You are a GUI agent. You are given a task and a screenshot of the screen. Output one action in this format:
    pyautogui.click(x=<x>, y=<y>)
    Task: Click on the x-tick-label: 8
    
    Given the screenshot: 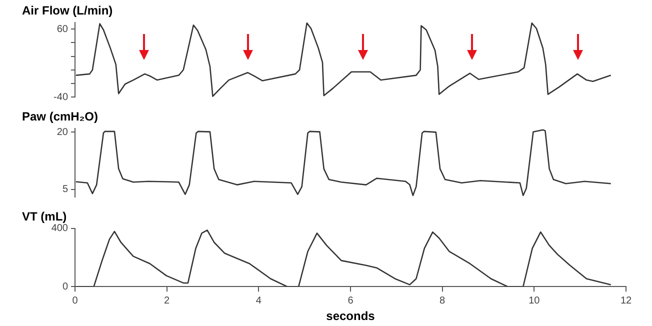 What is the action you would take?
    pyautogui.click(x=443, y=300)
    